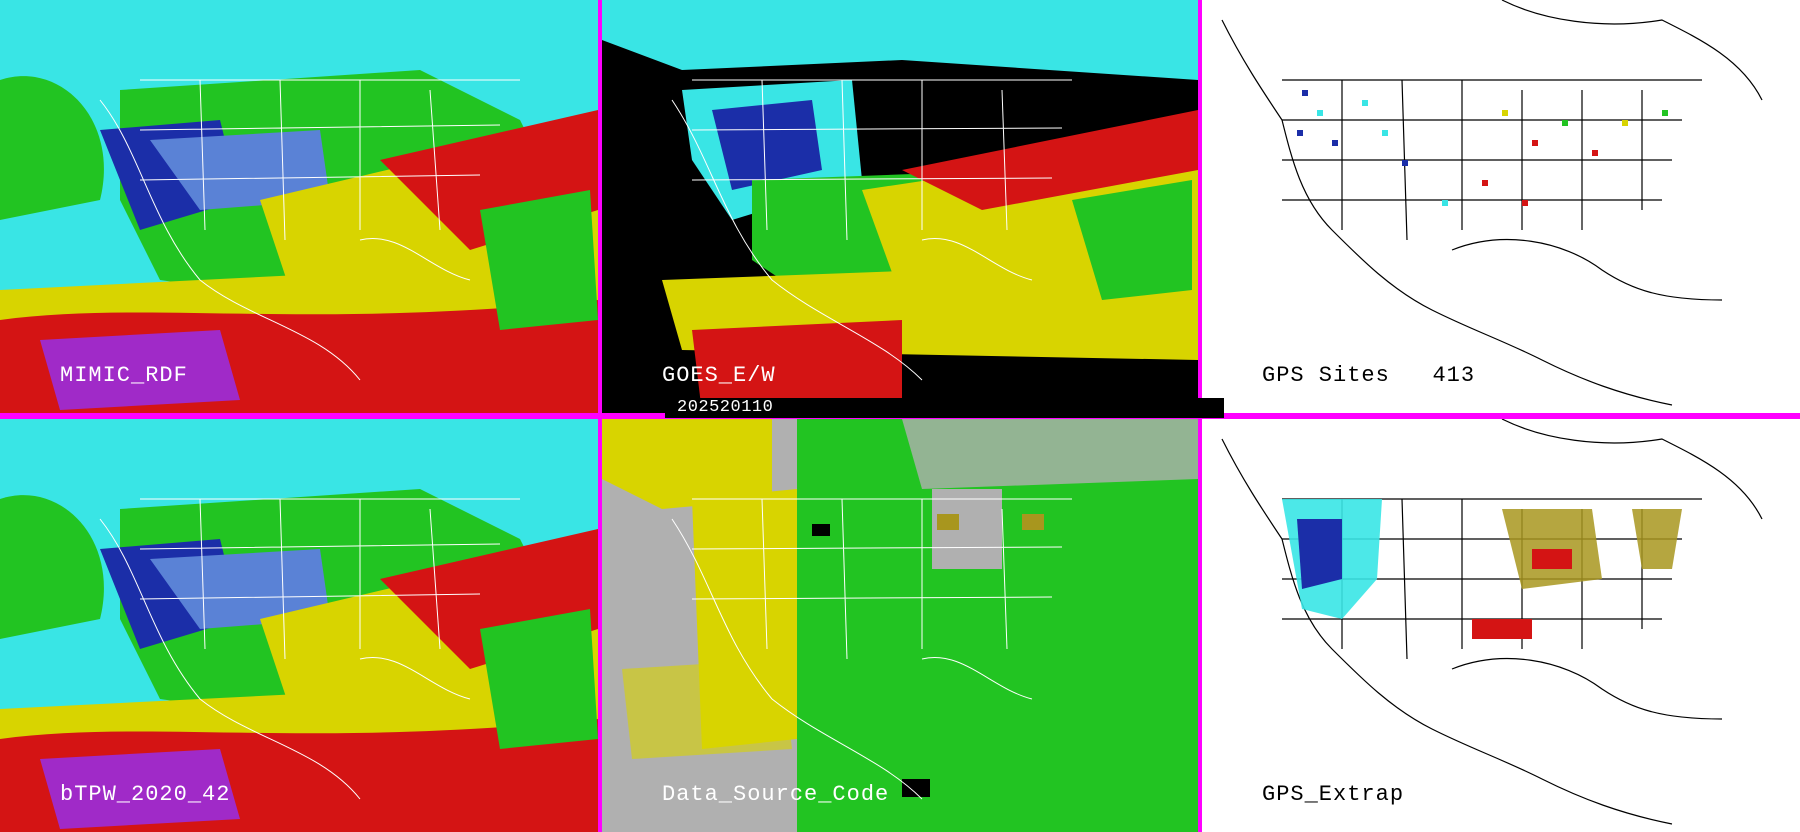 This screenshot has height=832, width=1800. What do you see at coordinates (776, 794) in the screenshot?
I see `data-source-label: Data_Source_Code` at bounding box center [776, 794].